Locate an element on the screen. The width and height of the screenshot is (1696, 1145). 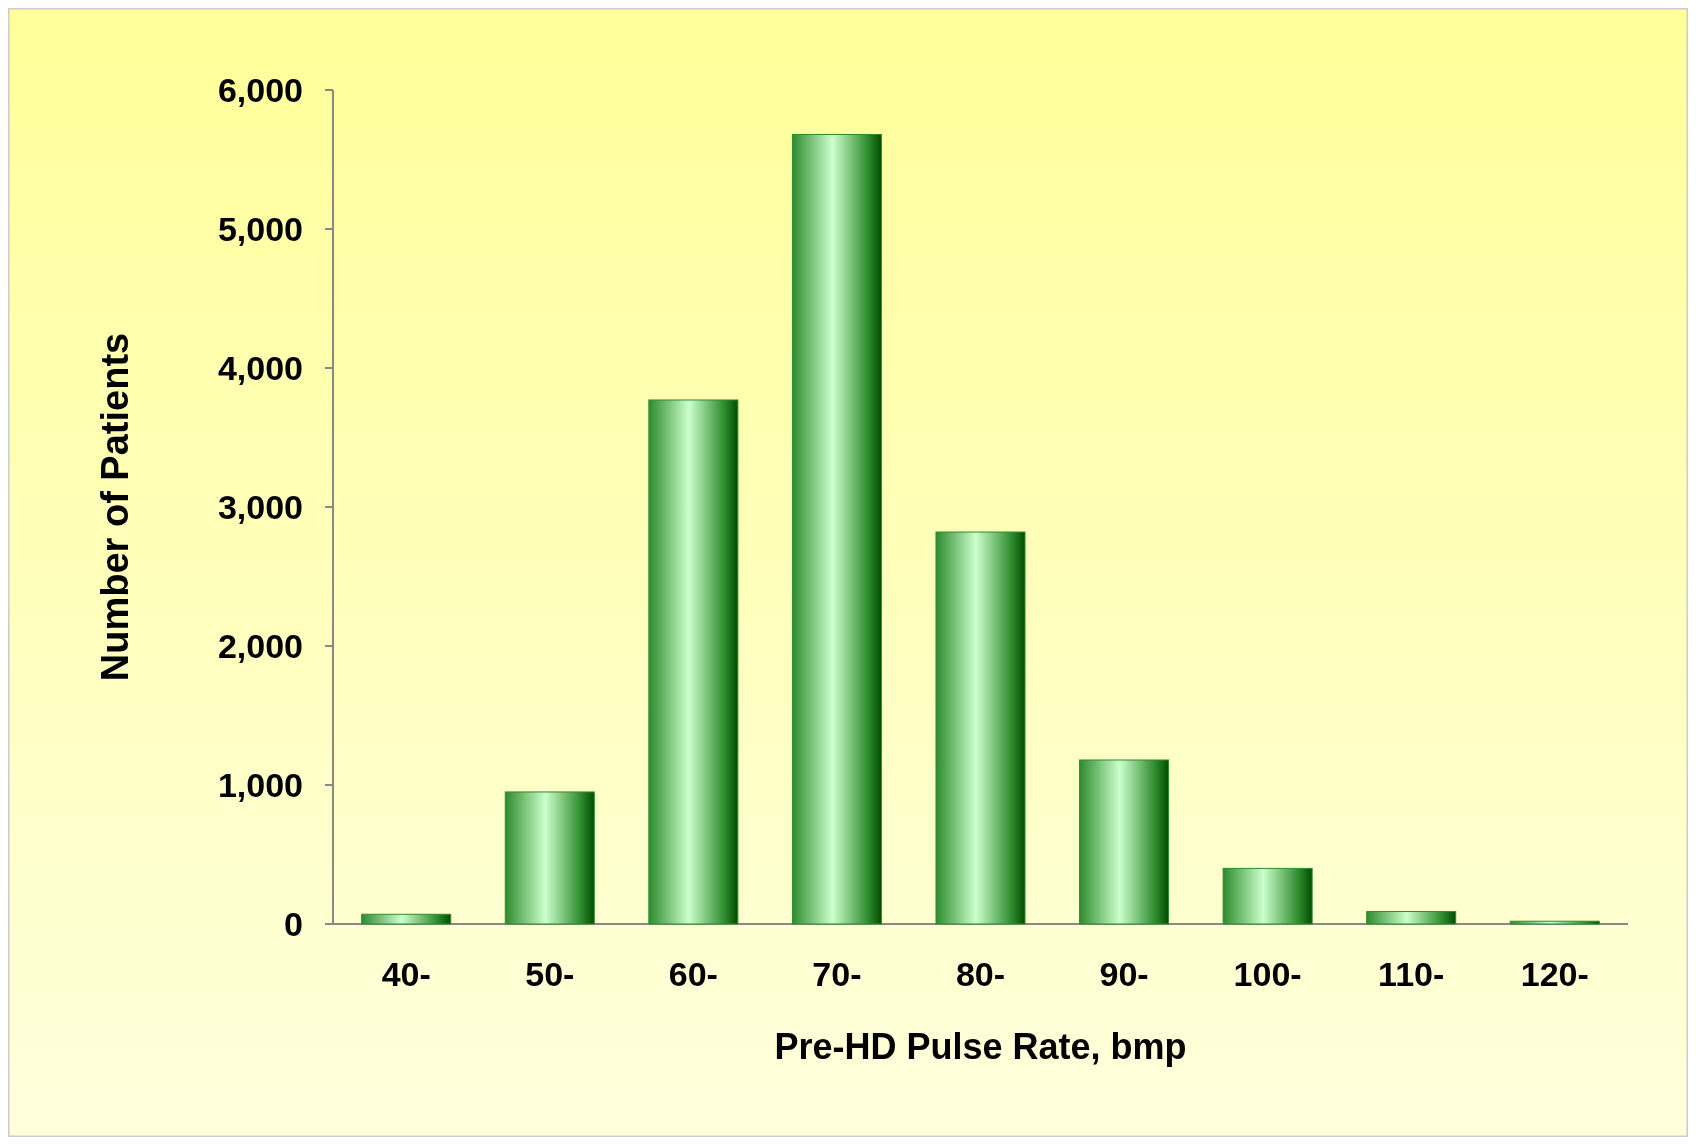
x-tick-label: 120- is located at coordinates (1554, 974).